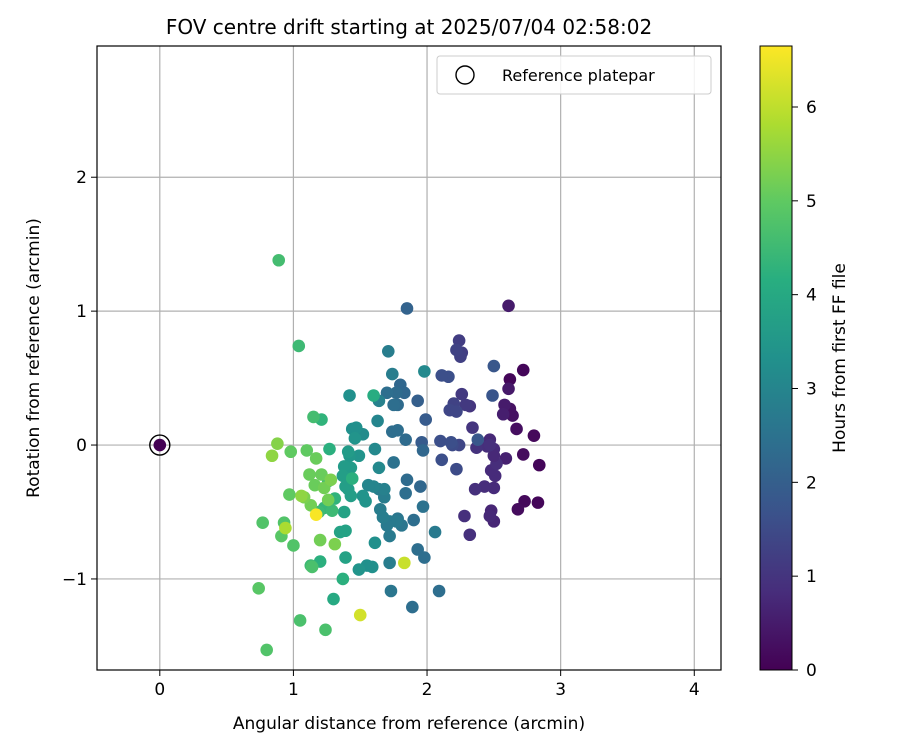 This screenshot has height=750, width=900. What do you see at coordinates (811, 202) in the screenshot?
I see `colorbar-tick-label: 5` at bounding box center [811, 202].